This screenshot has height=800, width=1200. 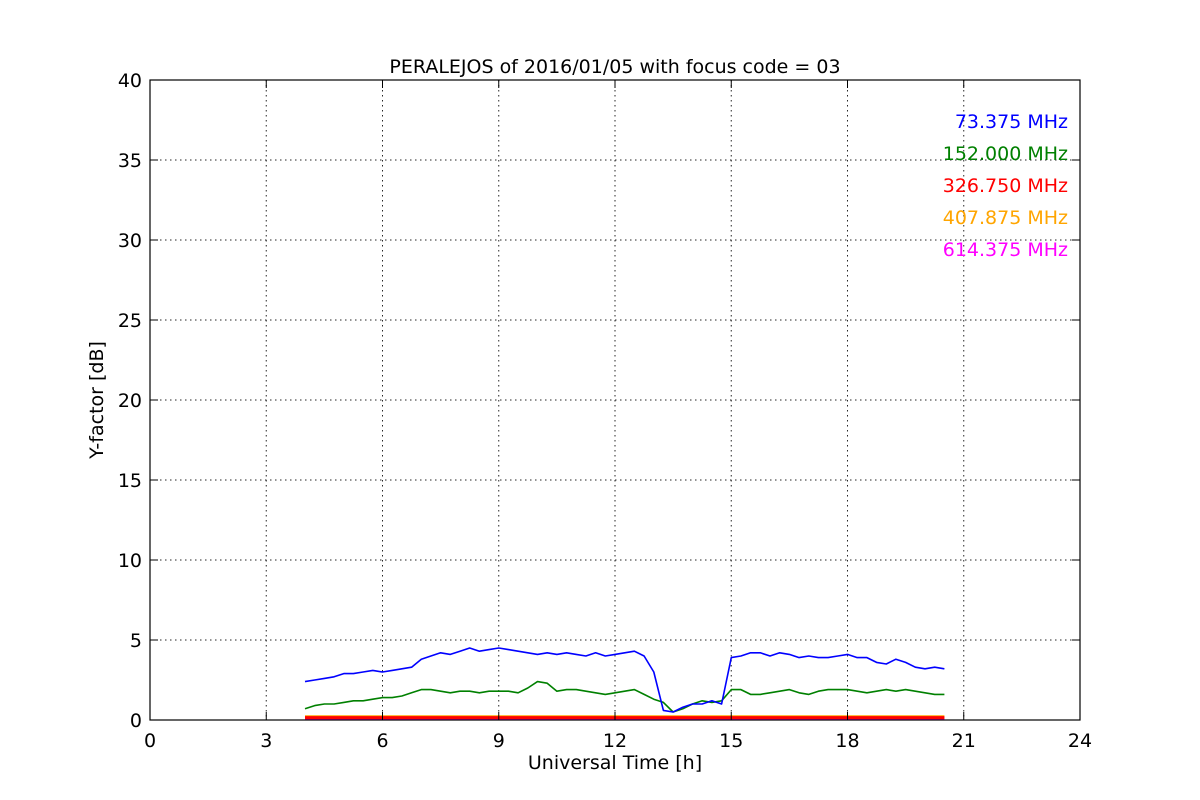 I want to click on x-tick-label: 9, so click(x=499, y=741).